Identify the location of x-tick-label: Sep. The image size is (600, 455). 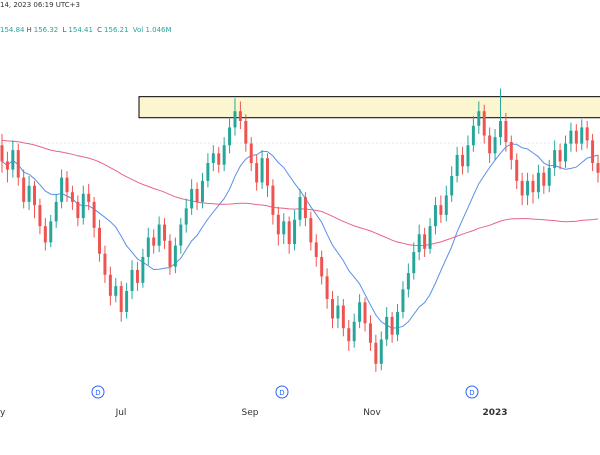
(250, 413).